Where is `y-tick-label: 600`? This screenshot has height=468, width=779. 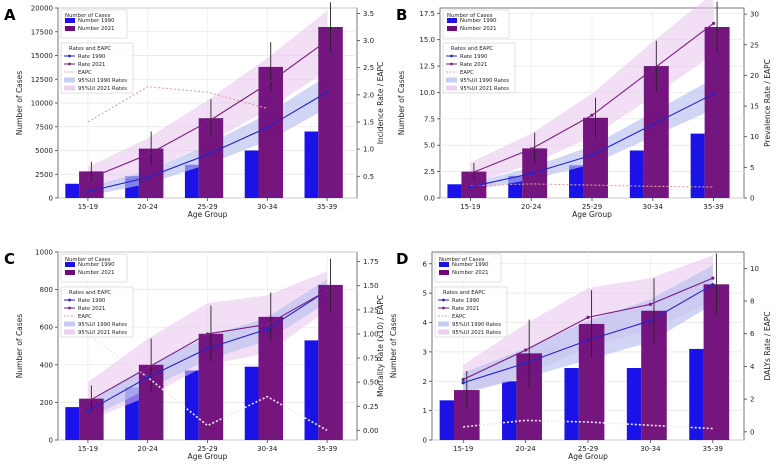 y-tick-label: 600 is located at coordinates (46, 328).